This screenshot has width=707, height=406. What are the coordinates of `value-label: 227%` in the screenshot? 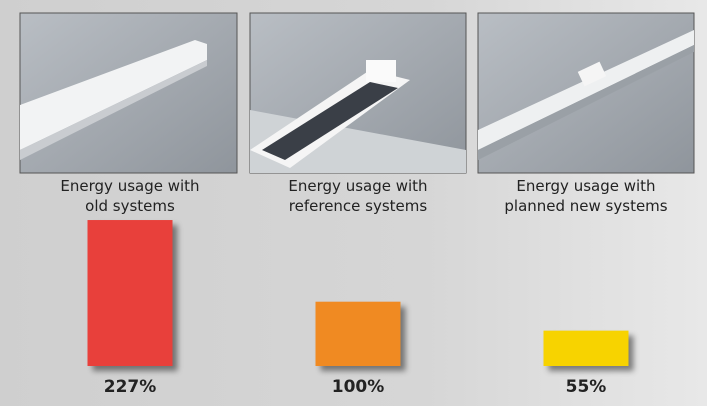 It's located at (130, 387).